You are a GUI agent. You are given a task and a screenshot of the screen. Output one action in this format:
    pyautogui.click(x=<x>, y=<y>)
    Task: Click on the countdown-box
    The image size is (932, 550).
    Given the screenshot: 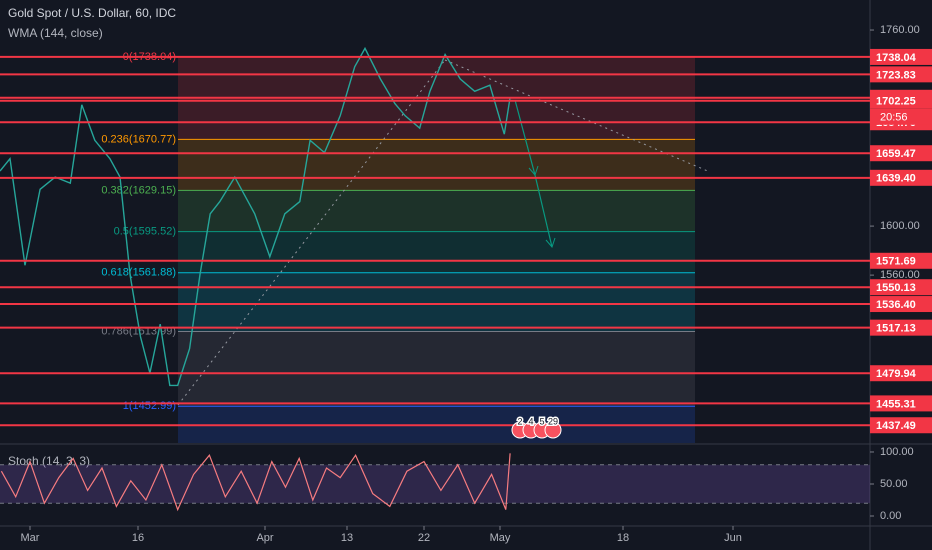 What is the action you would take?
    pyautogui.click(x=901, y=116)
    